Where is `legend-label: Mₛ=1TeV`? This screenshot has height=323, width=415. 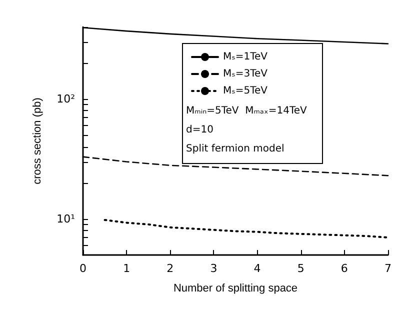 legend-label: Mₛ=1TeV is located at coordinates (245, 57).